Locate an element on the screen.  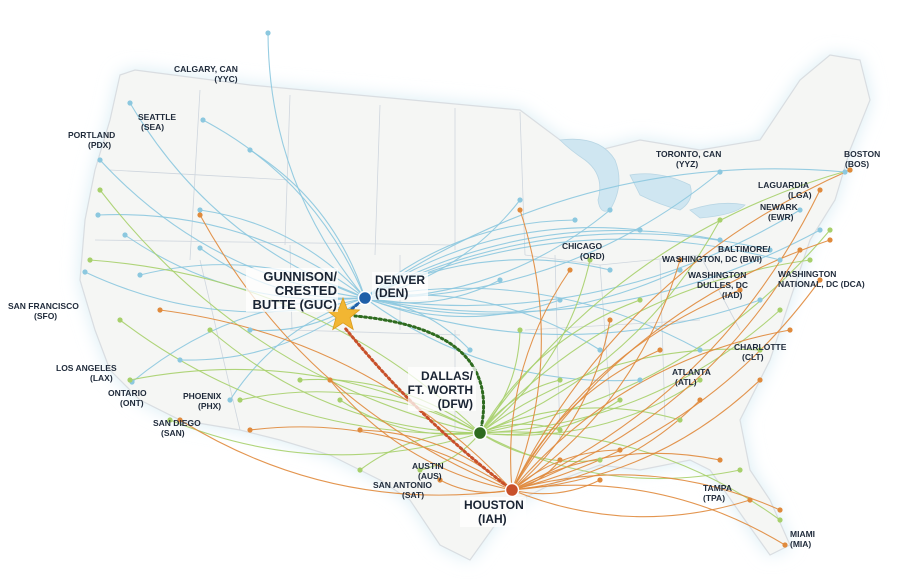
svg-text: CHICAGO is located at coordinates (582, 246).